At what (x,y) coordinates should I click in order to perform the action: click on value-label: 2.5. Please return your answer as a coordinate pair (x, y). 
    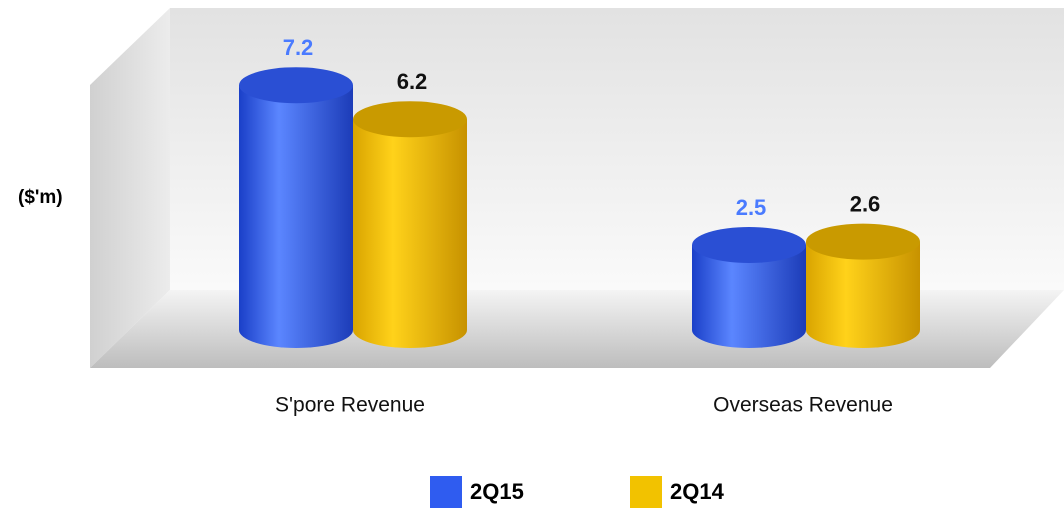
    Looking at the image, I should click on (751, 207).